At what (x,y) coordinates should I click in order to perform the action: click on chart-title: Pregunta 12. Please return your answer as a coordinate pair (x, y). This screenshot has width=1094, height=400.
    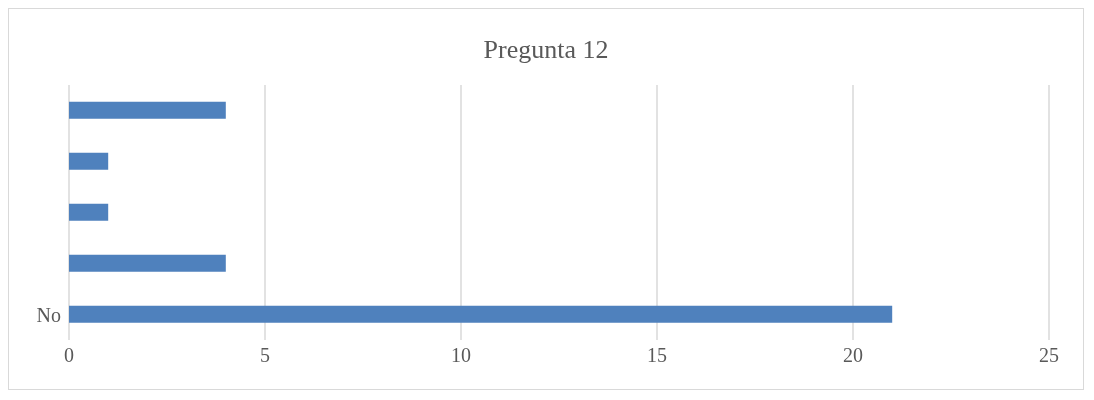
    Looking at the image, I should click on (546, 50).